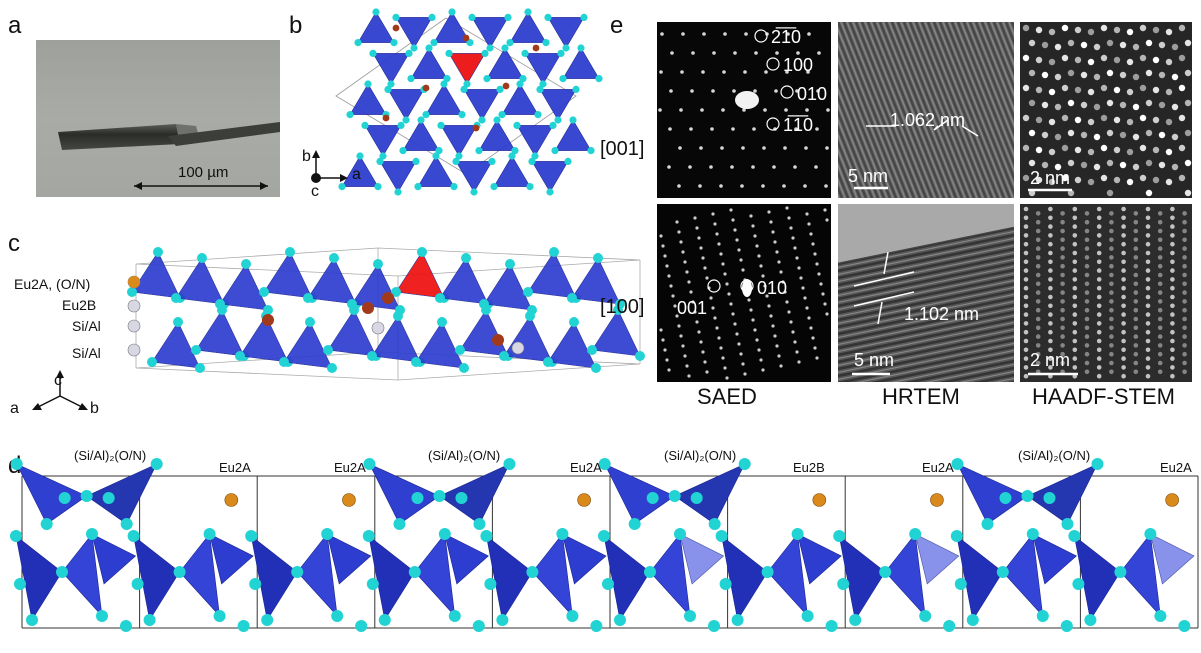 This screenshot has width=1201, height=653. Describe the element at coordinates (617, 25) in the screenshot. I see `panel-letter-e: e` at that location.